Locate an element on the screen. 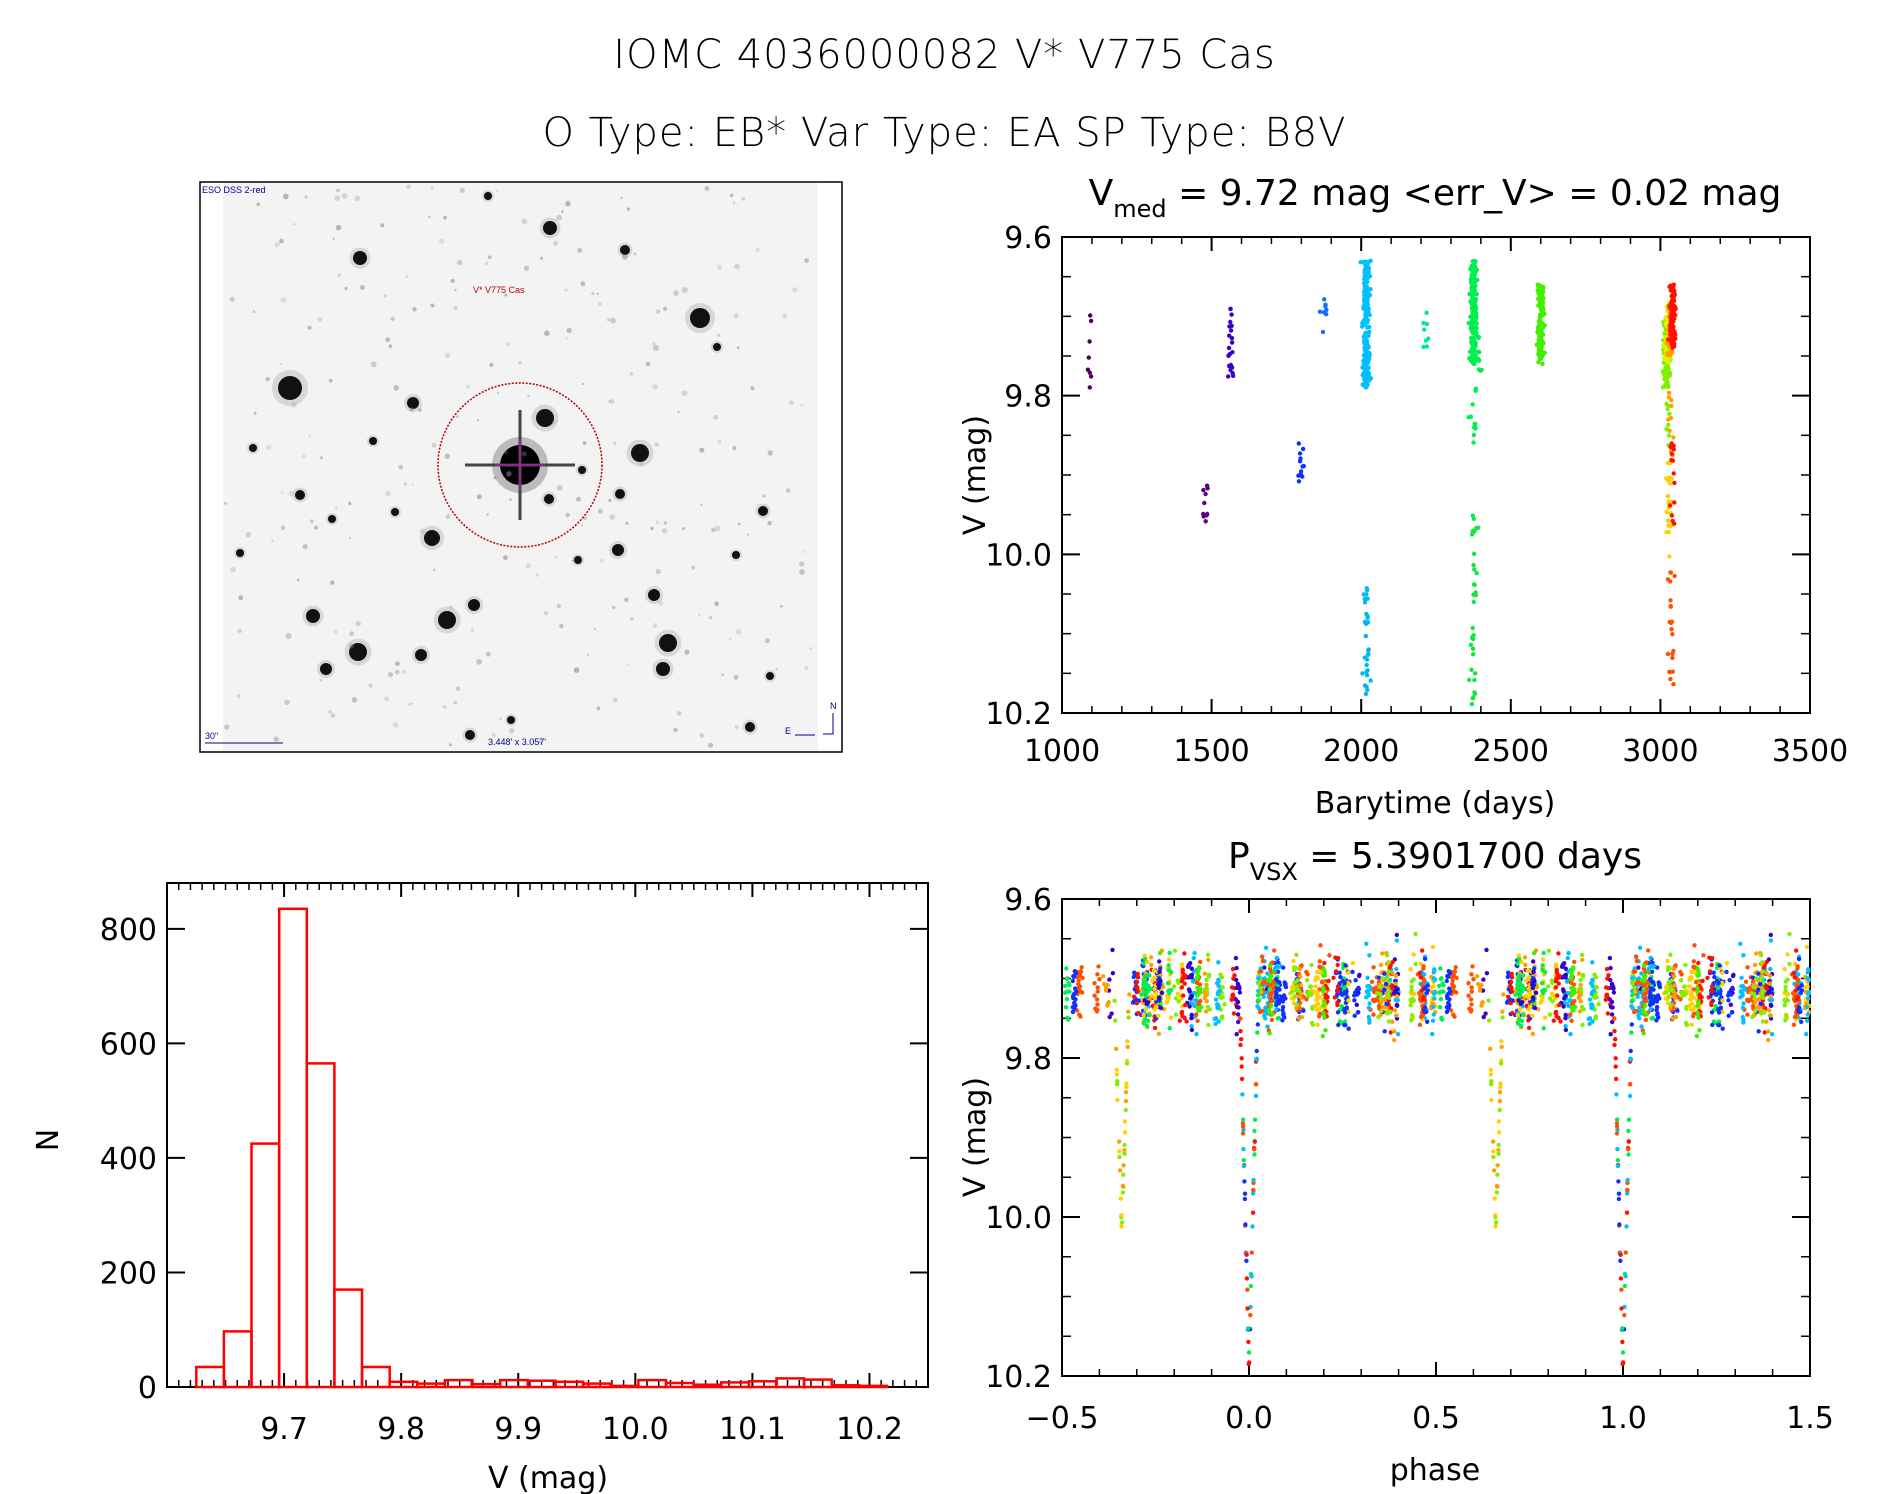 The width and height of the screenshot is (1889, 1494). field-size-label: 3.448' x 3.057' is located at coordinates (517, 742).